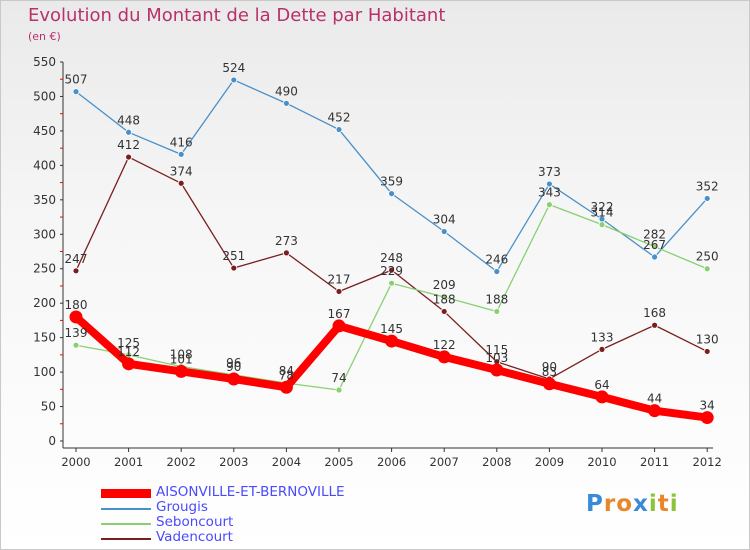 This screenshot has height=550, width=750. What do you see at coordinates (181, 355) in the screenshot?
I see `data-label-seboncourt: 108` at bounding box center [181, 355].